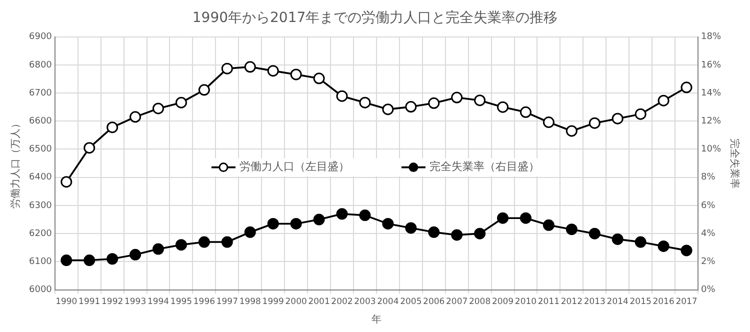  What do you see at coordinates (40, 65) in the screenshot?
I see `y-tick-label: 6800` at bounding box center [40, 65].